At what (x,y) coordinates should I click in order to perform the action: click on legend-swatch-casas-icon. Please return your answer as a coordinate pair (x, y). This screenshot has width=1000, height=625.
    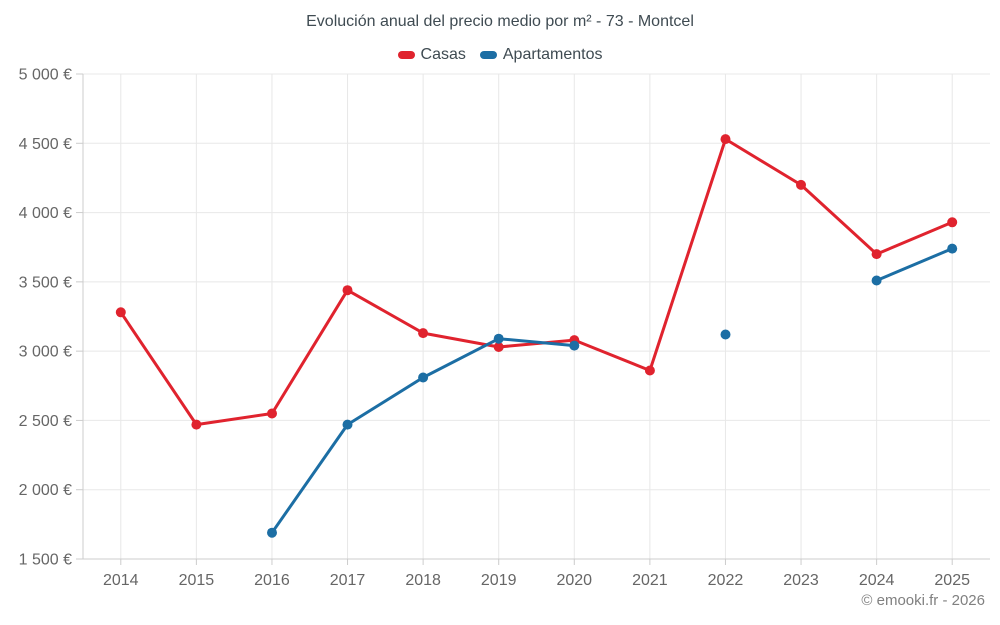
    Looking at the image, I should click on (406, 55).